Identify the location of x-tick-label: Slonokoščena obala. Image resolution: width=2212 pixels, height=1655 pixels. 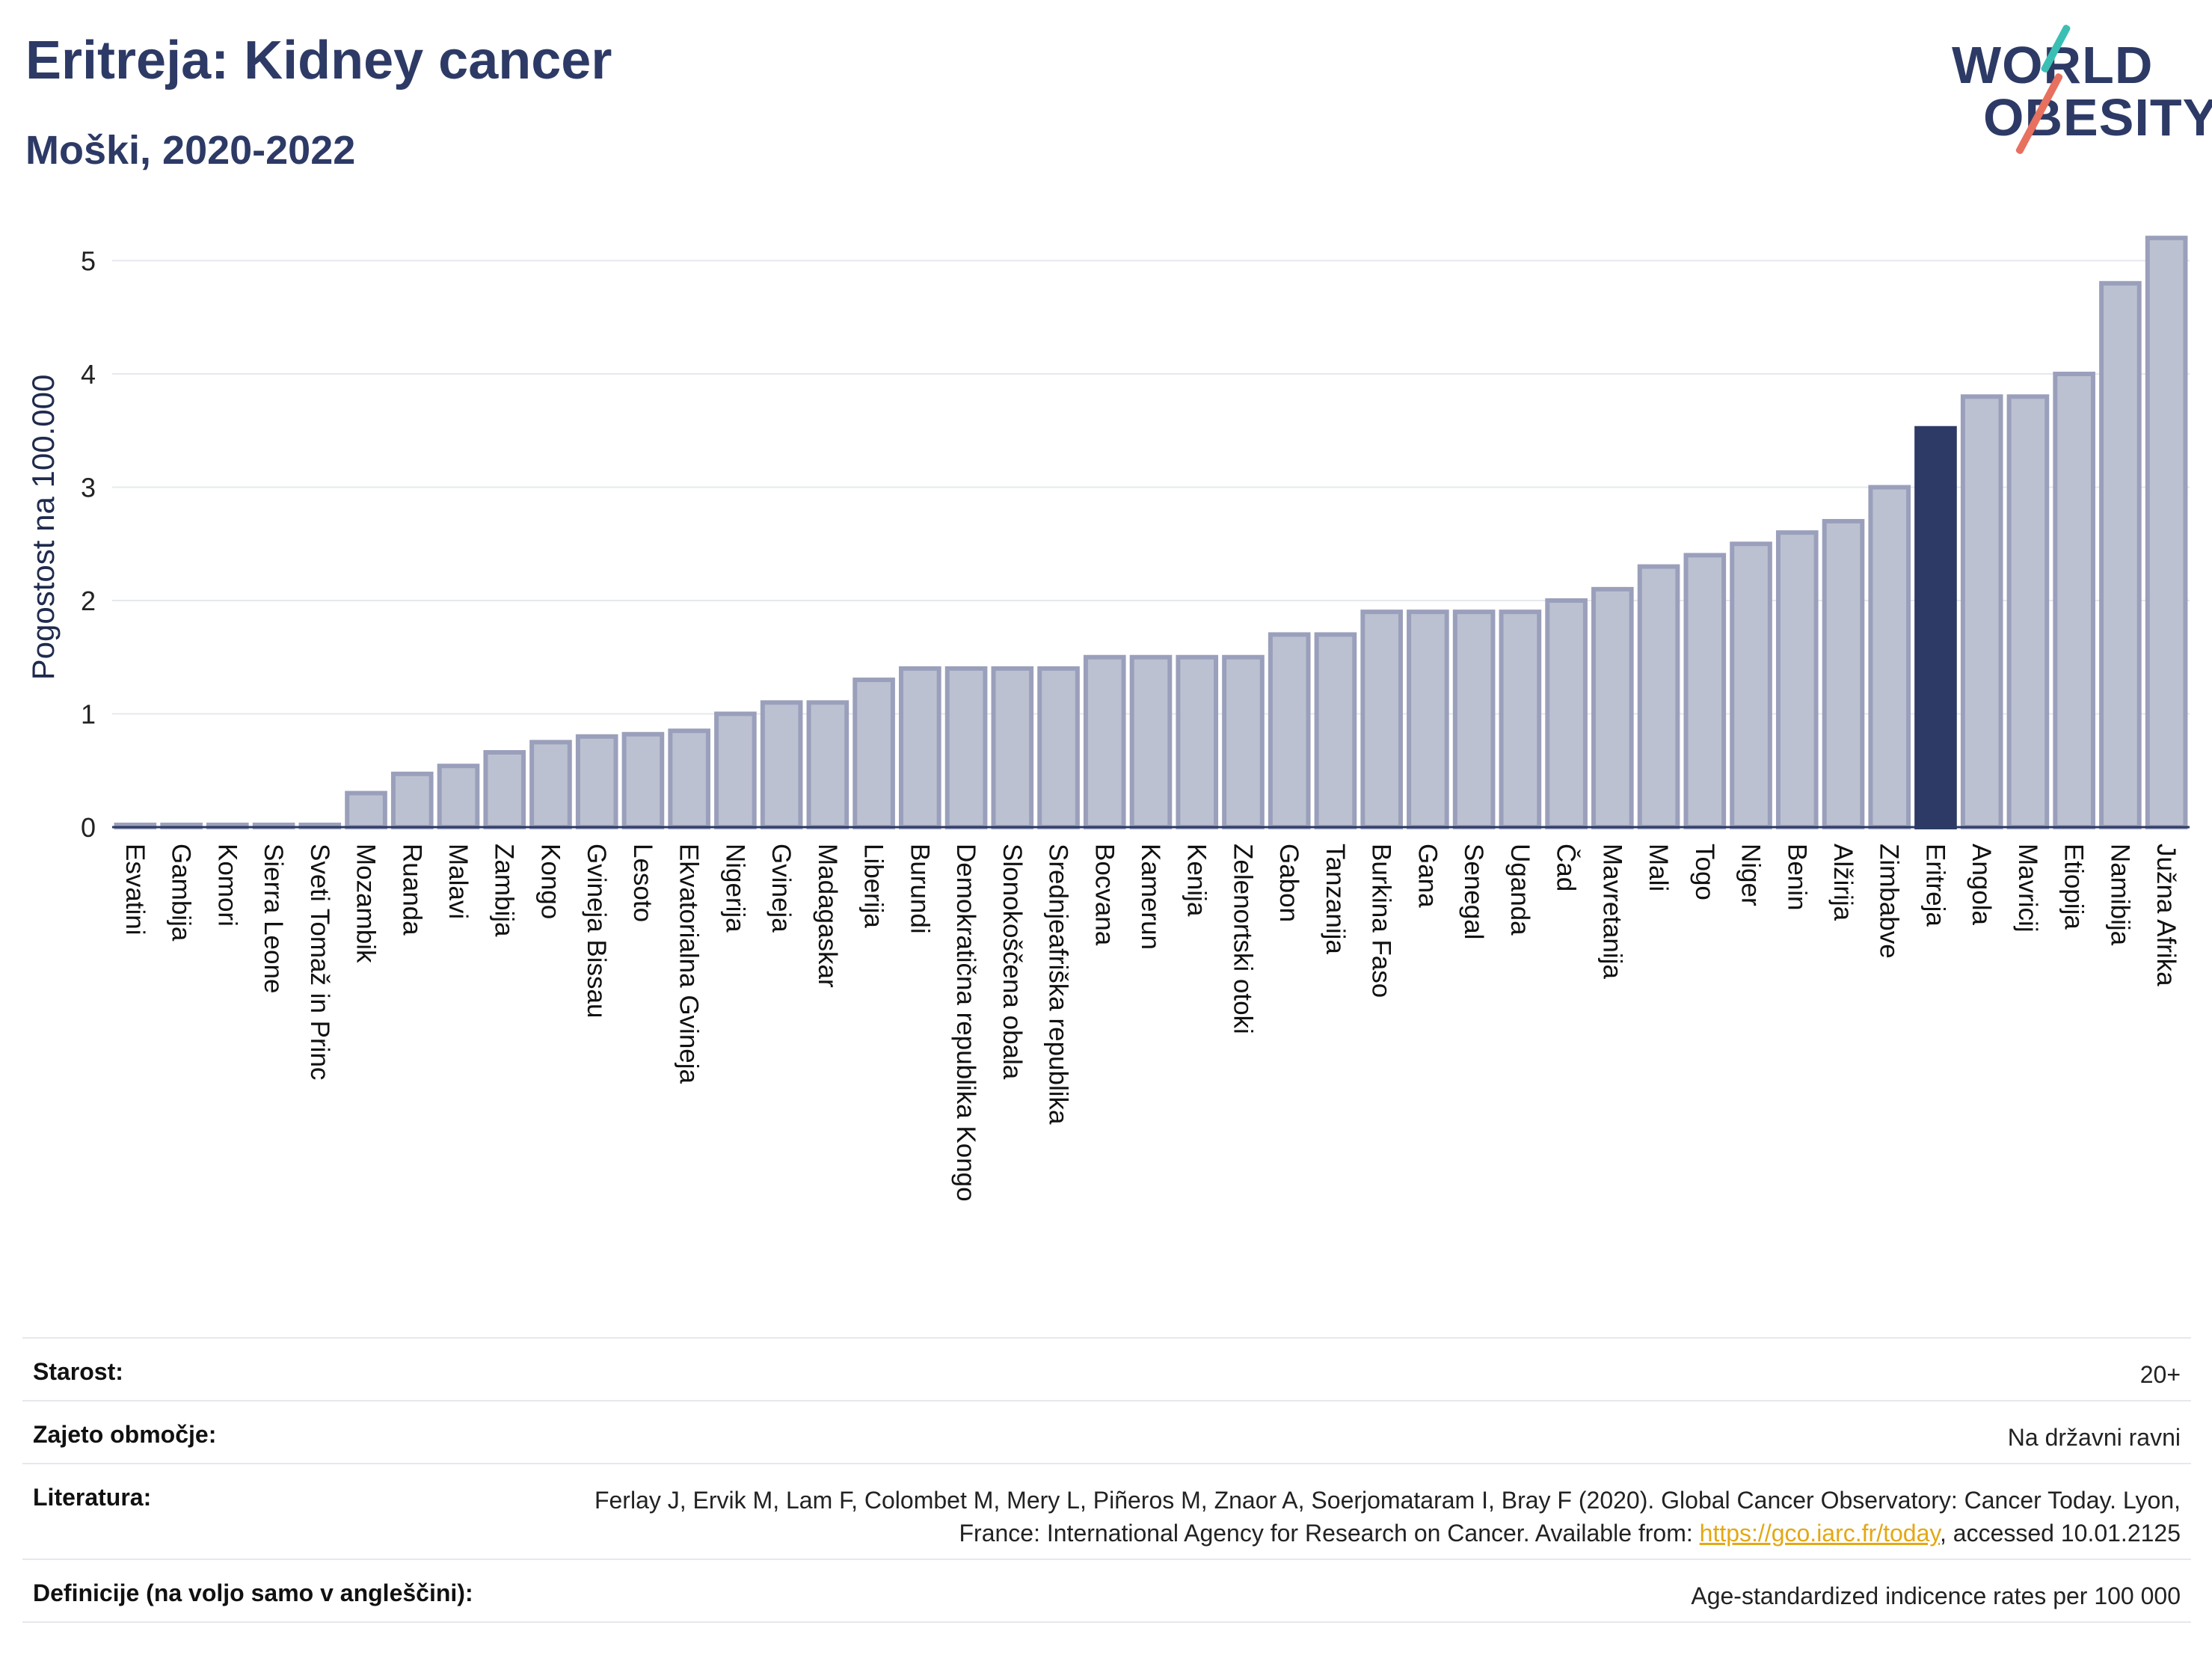
(1012, 962).